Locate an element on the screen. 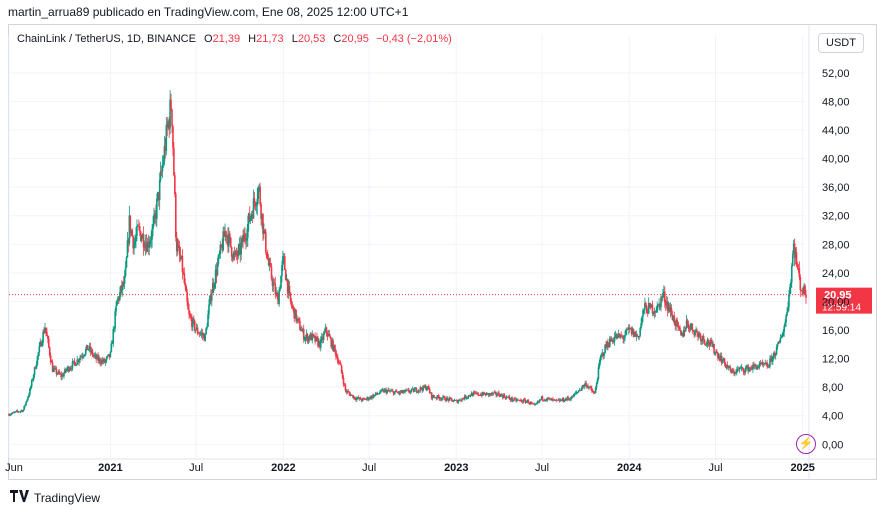  x-tick-label: Jun is located at coordinates (14, 468).